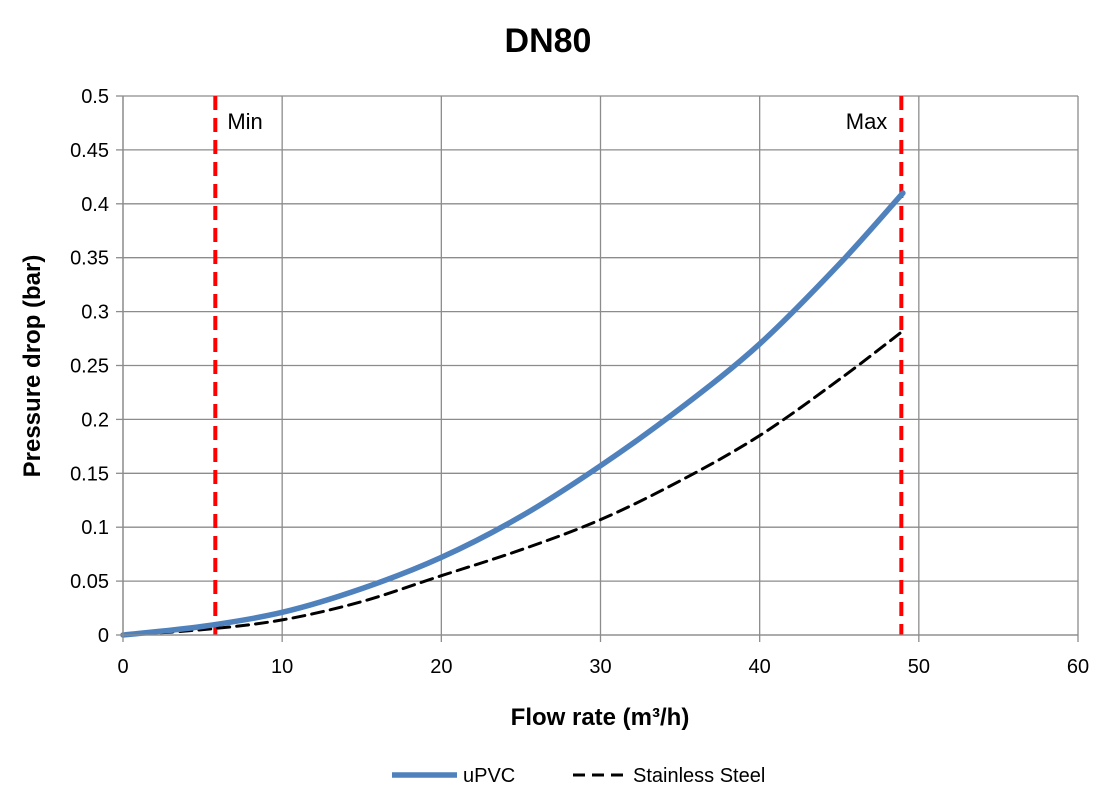 This screenshot has width=1096, height=787. Describe the element at coordinates (919, 667) in the screenshot. I see `x-tick-label: 50` at that location.